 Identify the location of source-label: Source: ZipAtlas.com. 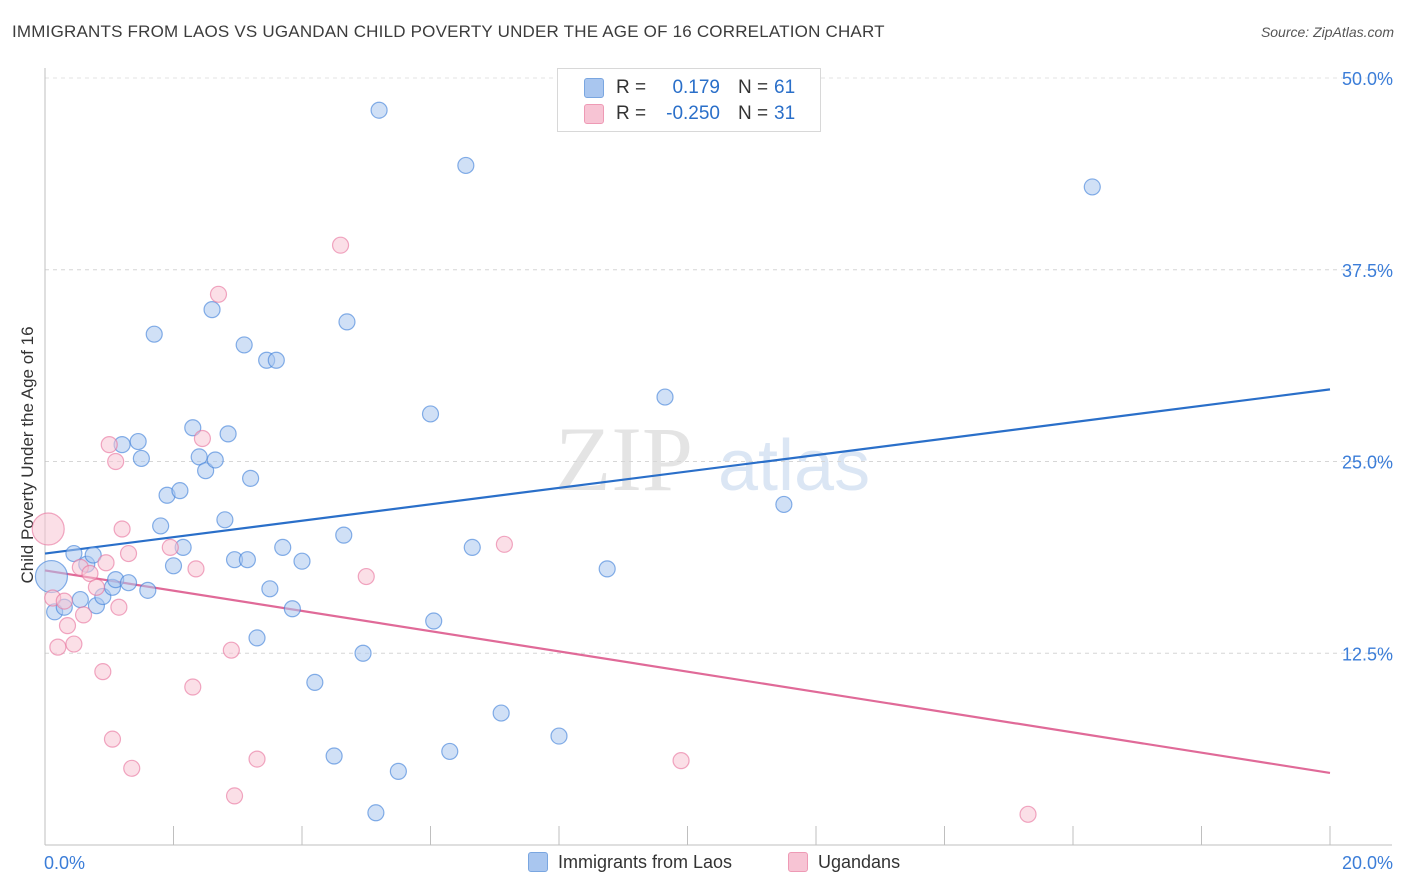
(1327, 32).